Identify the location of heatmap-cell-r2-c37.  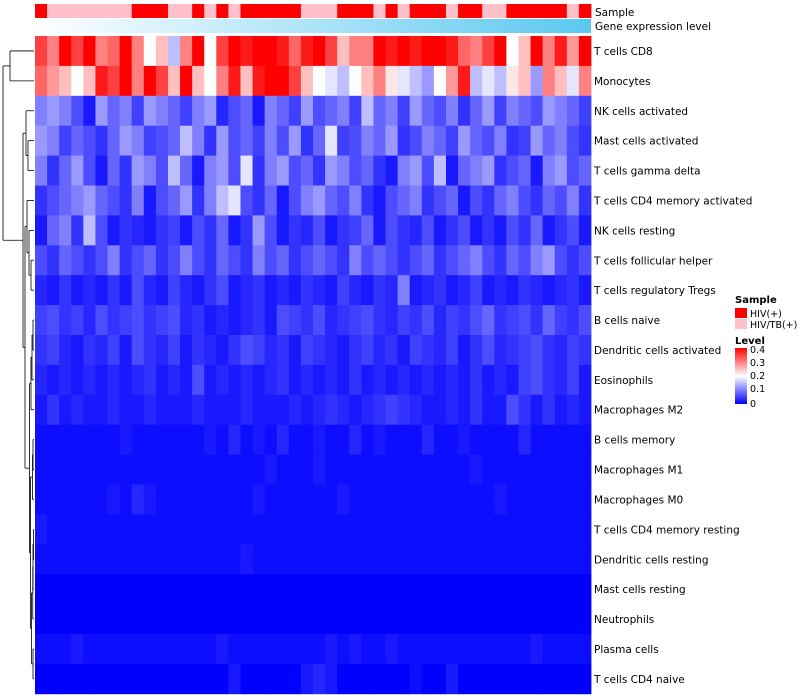
(488, 111).